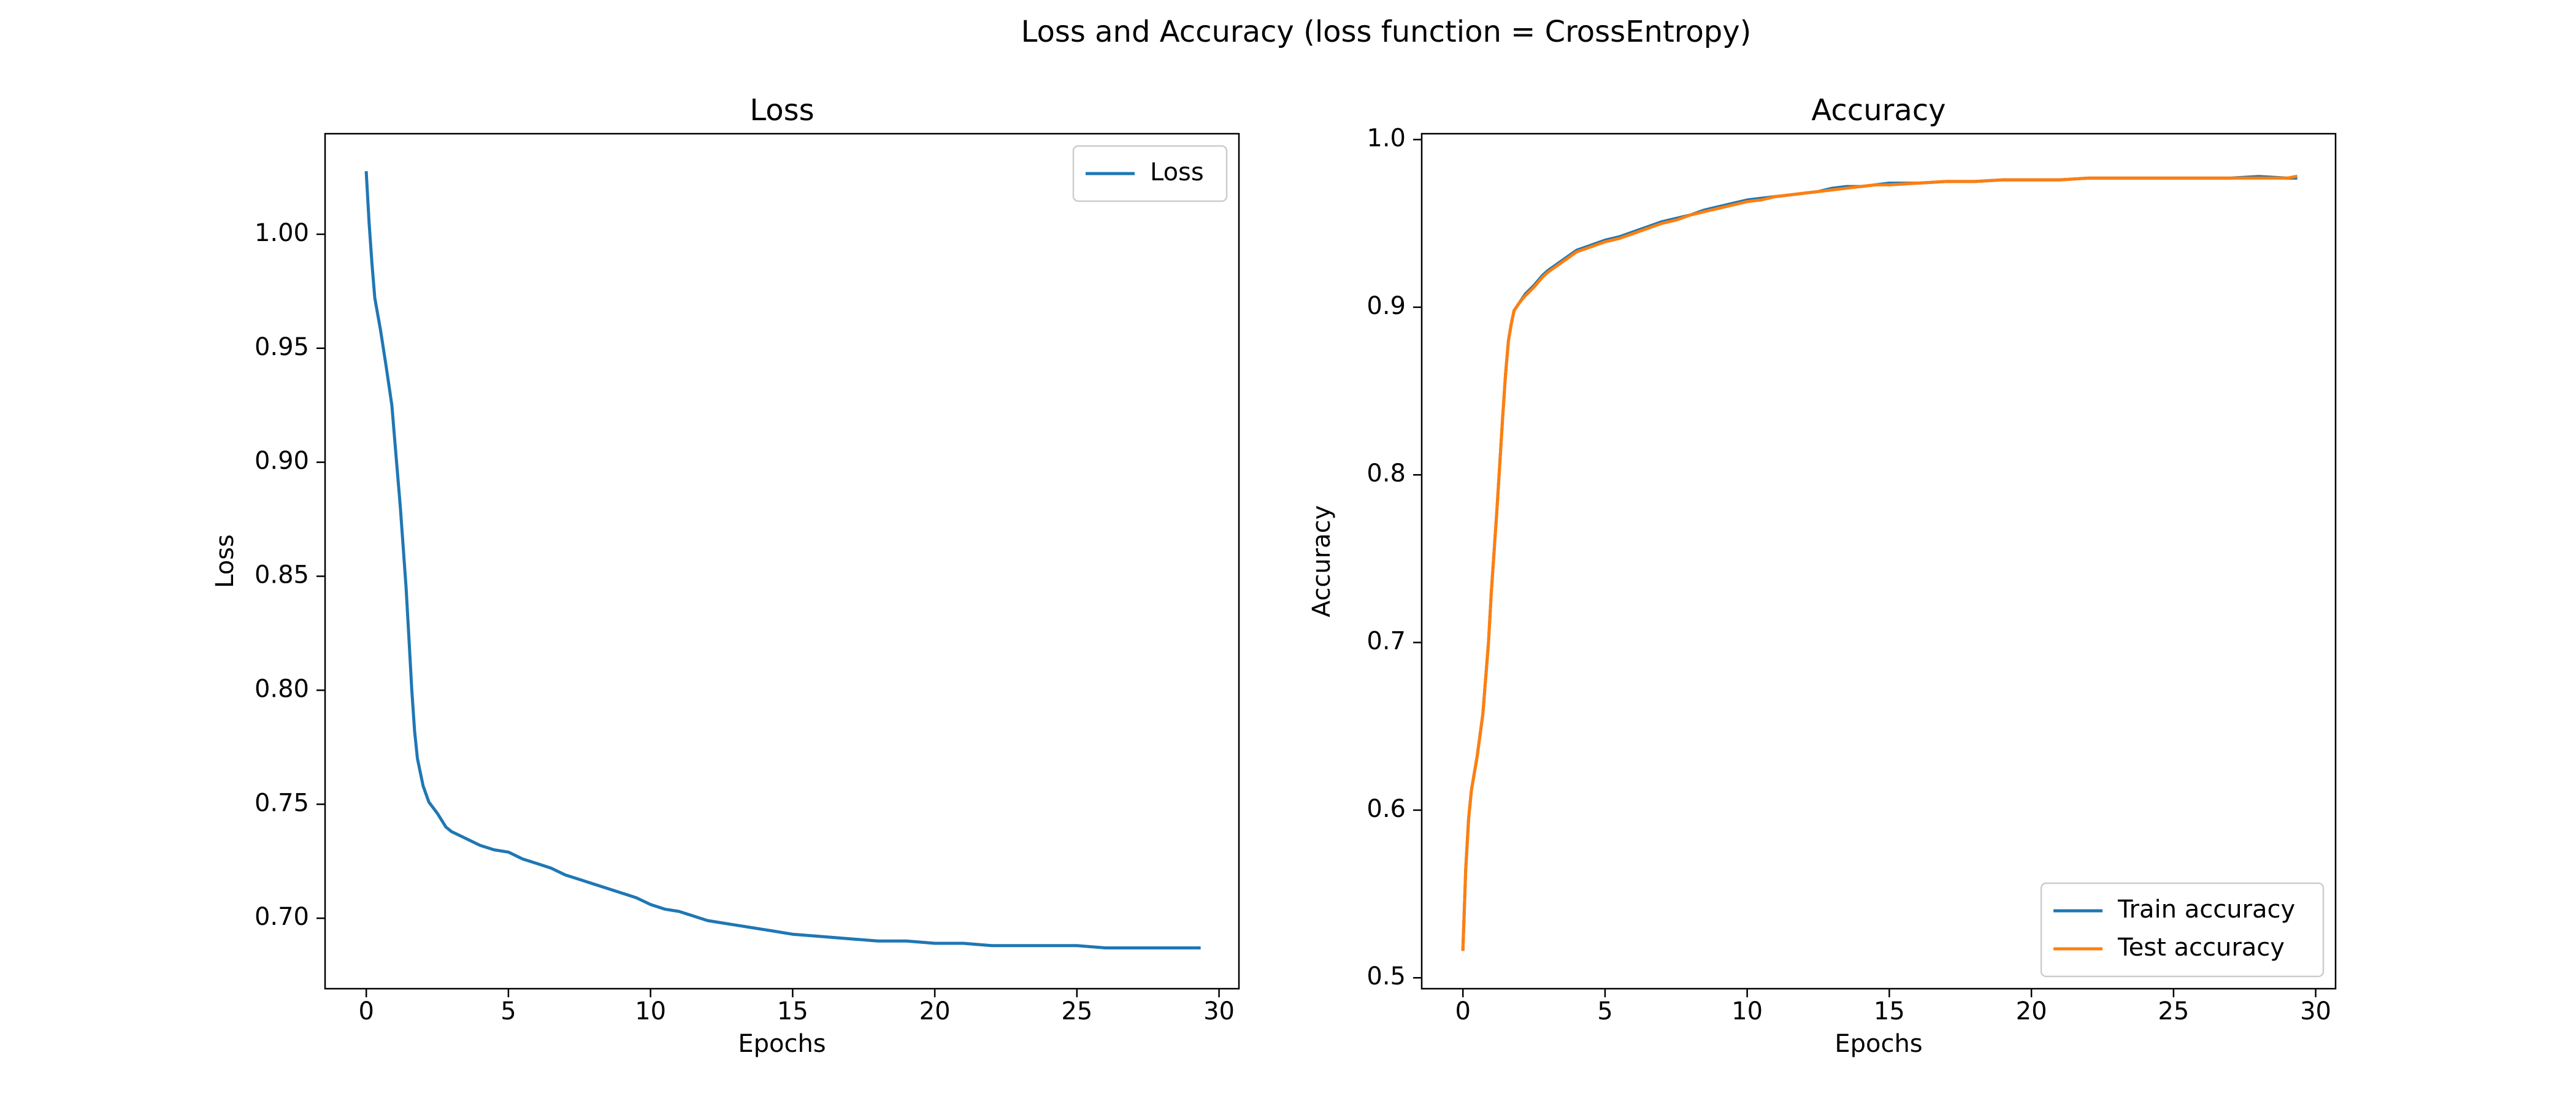  I want to click on axes-title: Accuracy, so click(1878, 110).